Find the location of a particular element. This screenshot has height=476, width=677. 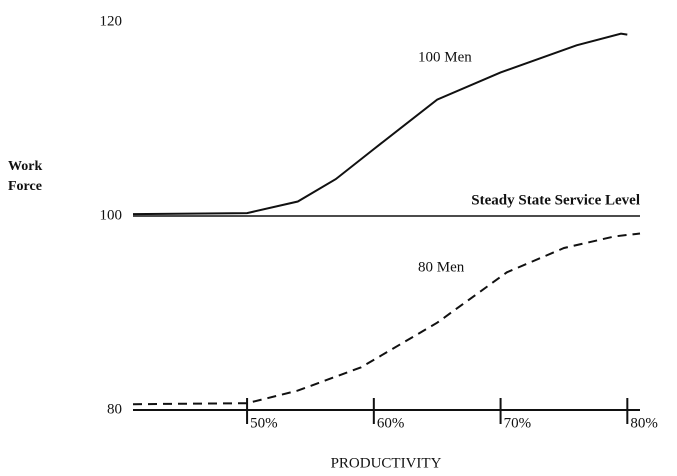

y-axis-label: Force is located at coordinates (25, 186).